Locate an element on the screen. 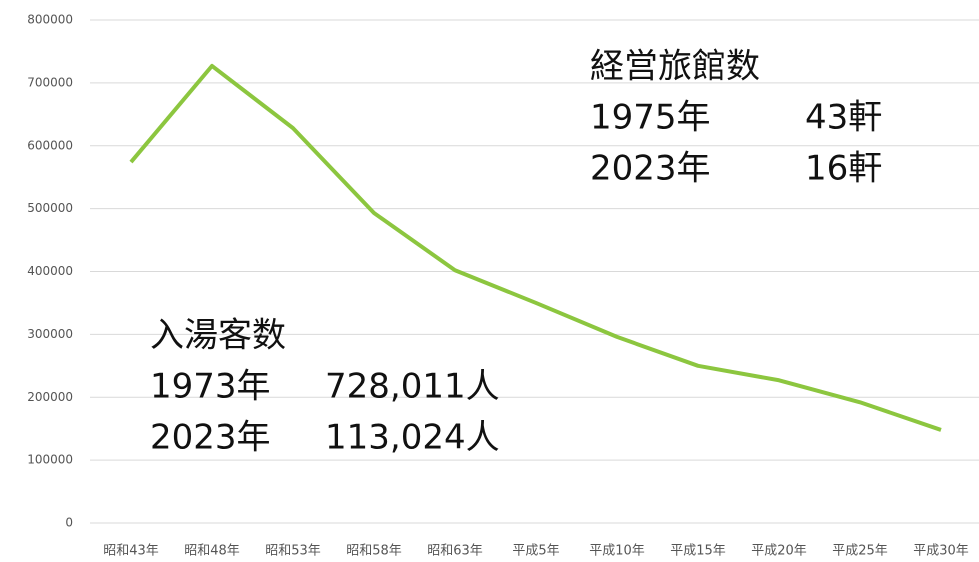 Image resolution: width=979 pixels, height=562 pixels. y-tick-label: 200000 is located at coordinates (50, 397).